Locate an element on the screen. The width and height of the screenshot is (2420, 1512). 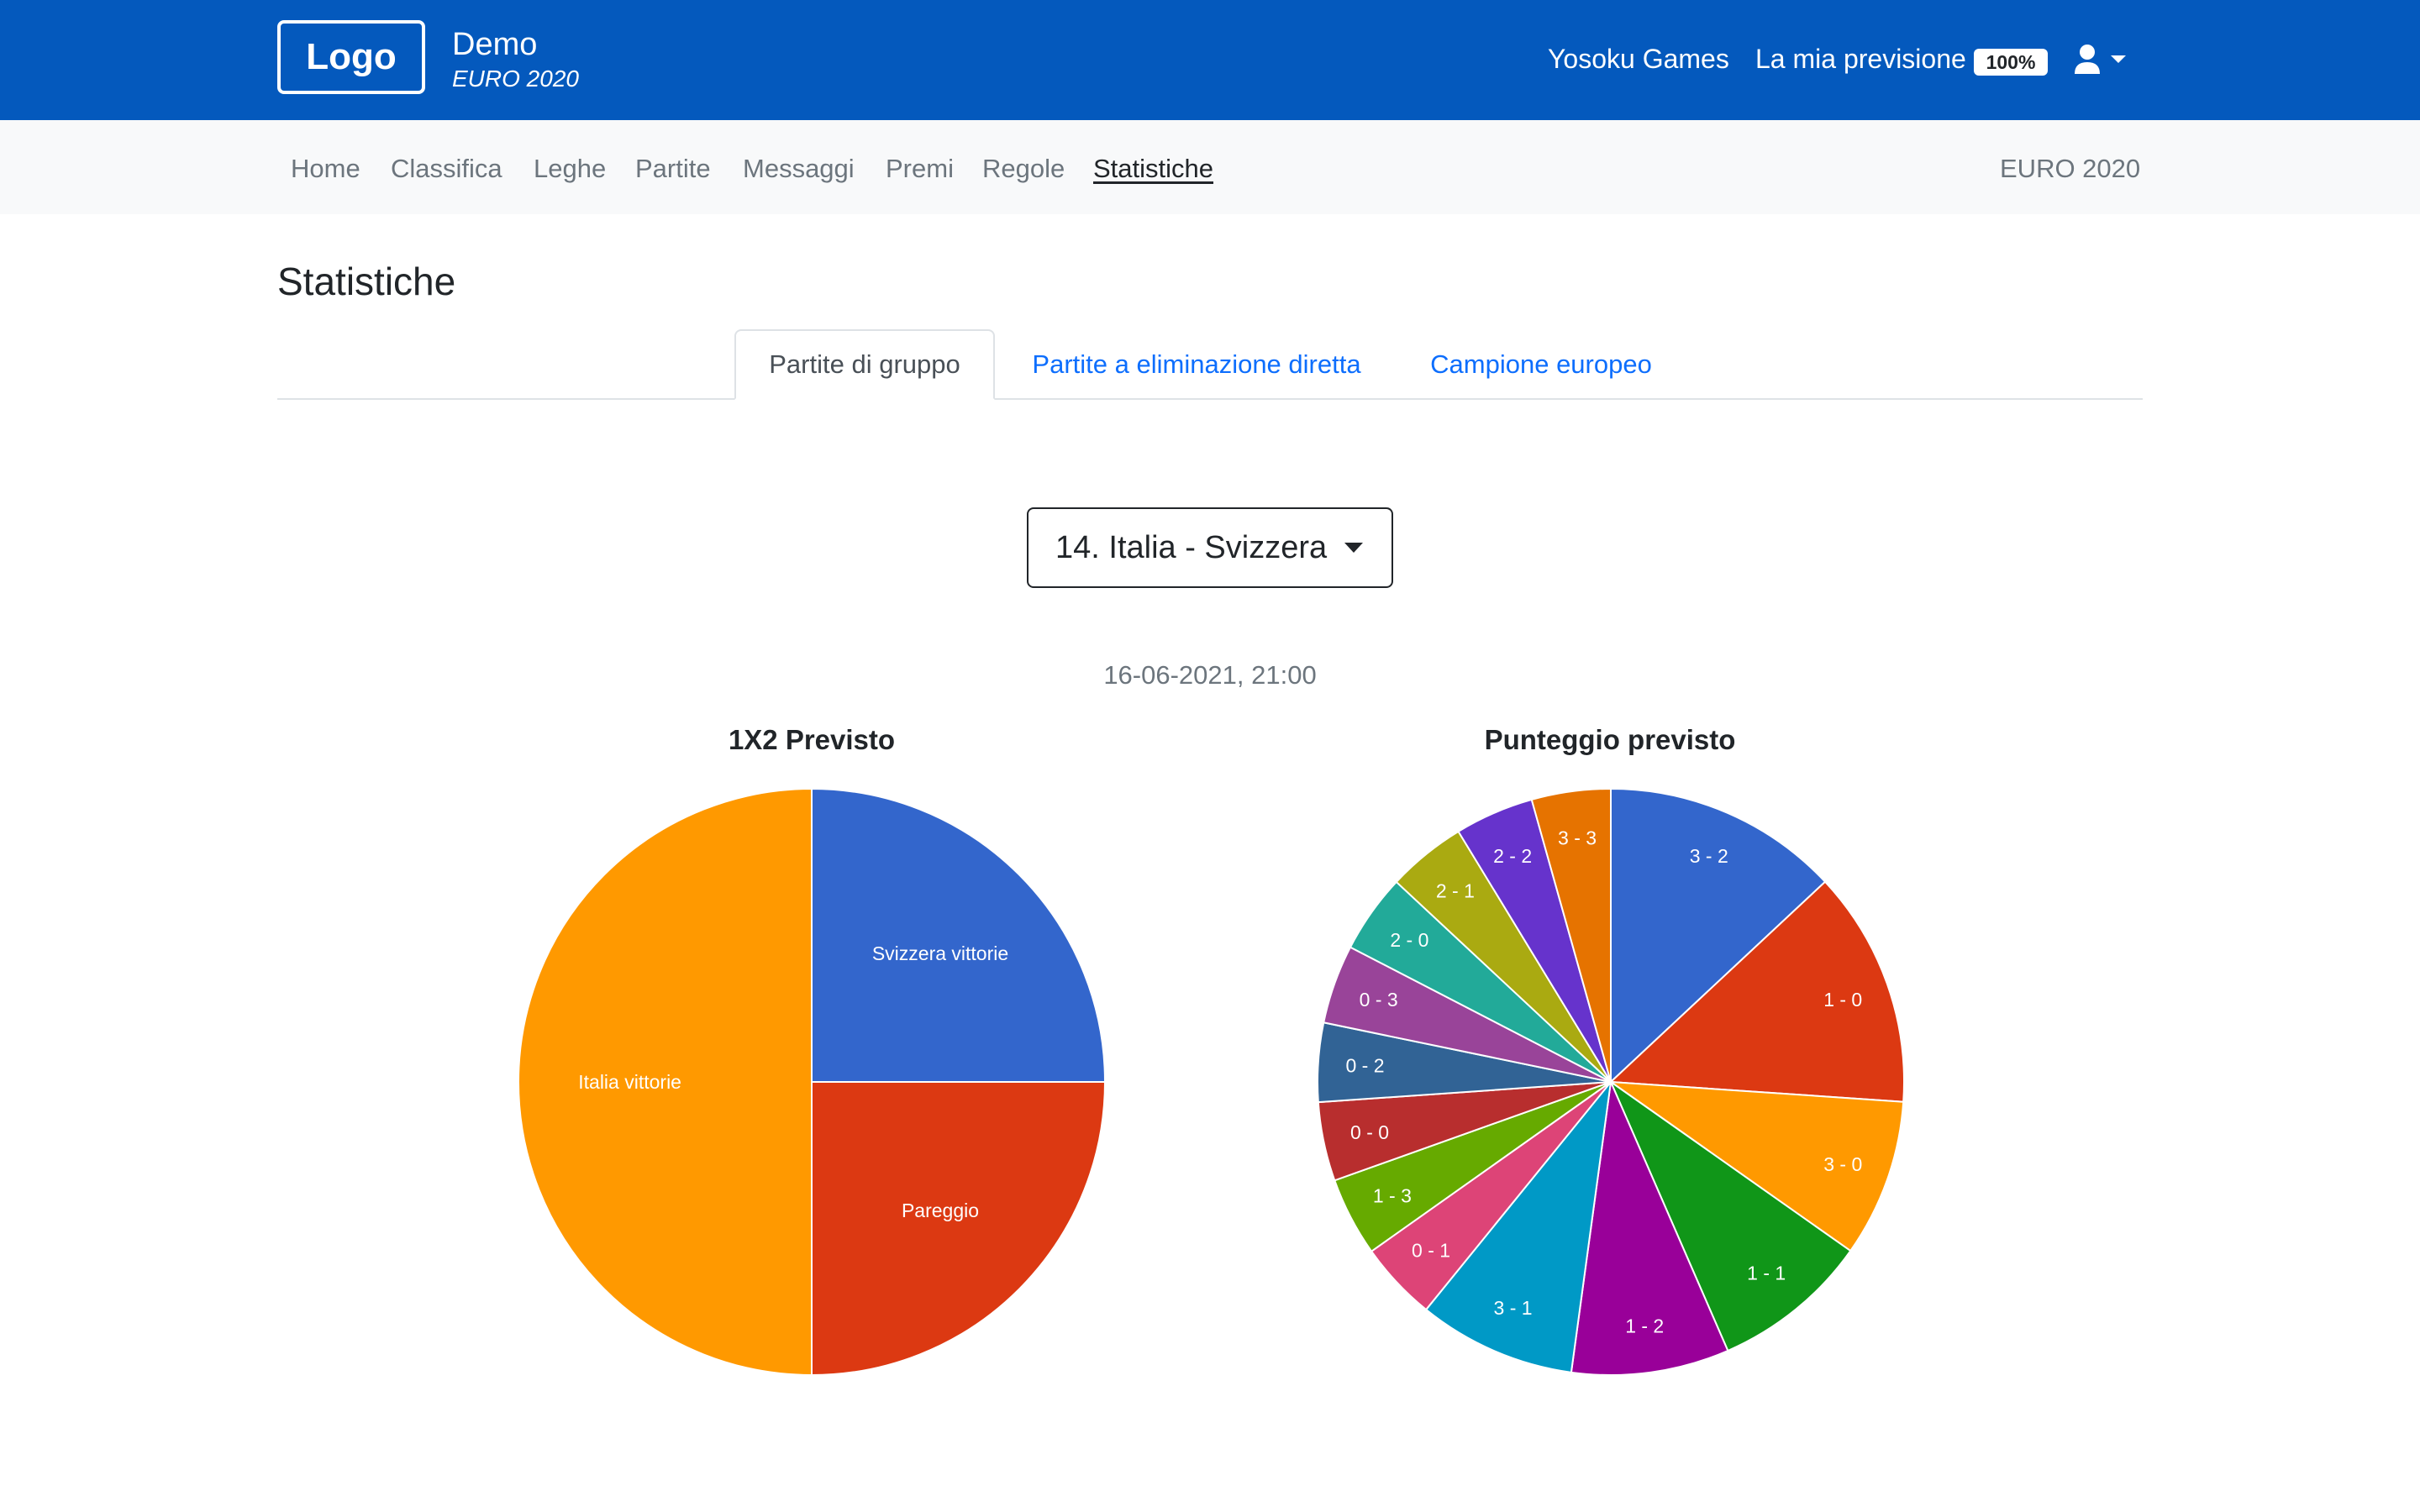
pie-label-pareggio: Pareggio is located at coordinates (940, 1210).